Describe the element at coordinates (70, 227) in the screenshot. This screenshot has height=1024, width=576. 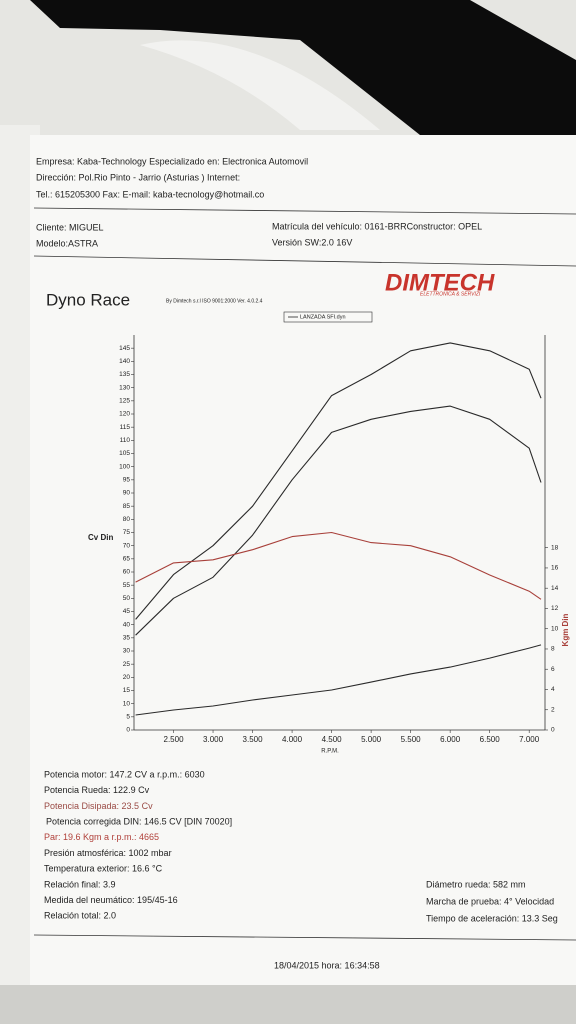
I see `client: Cliente: MIGUEL` at that location.